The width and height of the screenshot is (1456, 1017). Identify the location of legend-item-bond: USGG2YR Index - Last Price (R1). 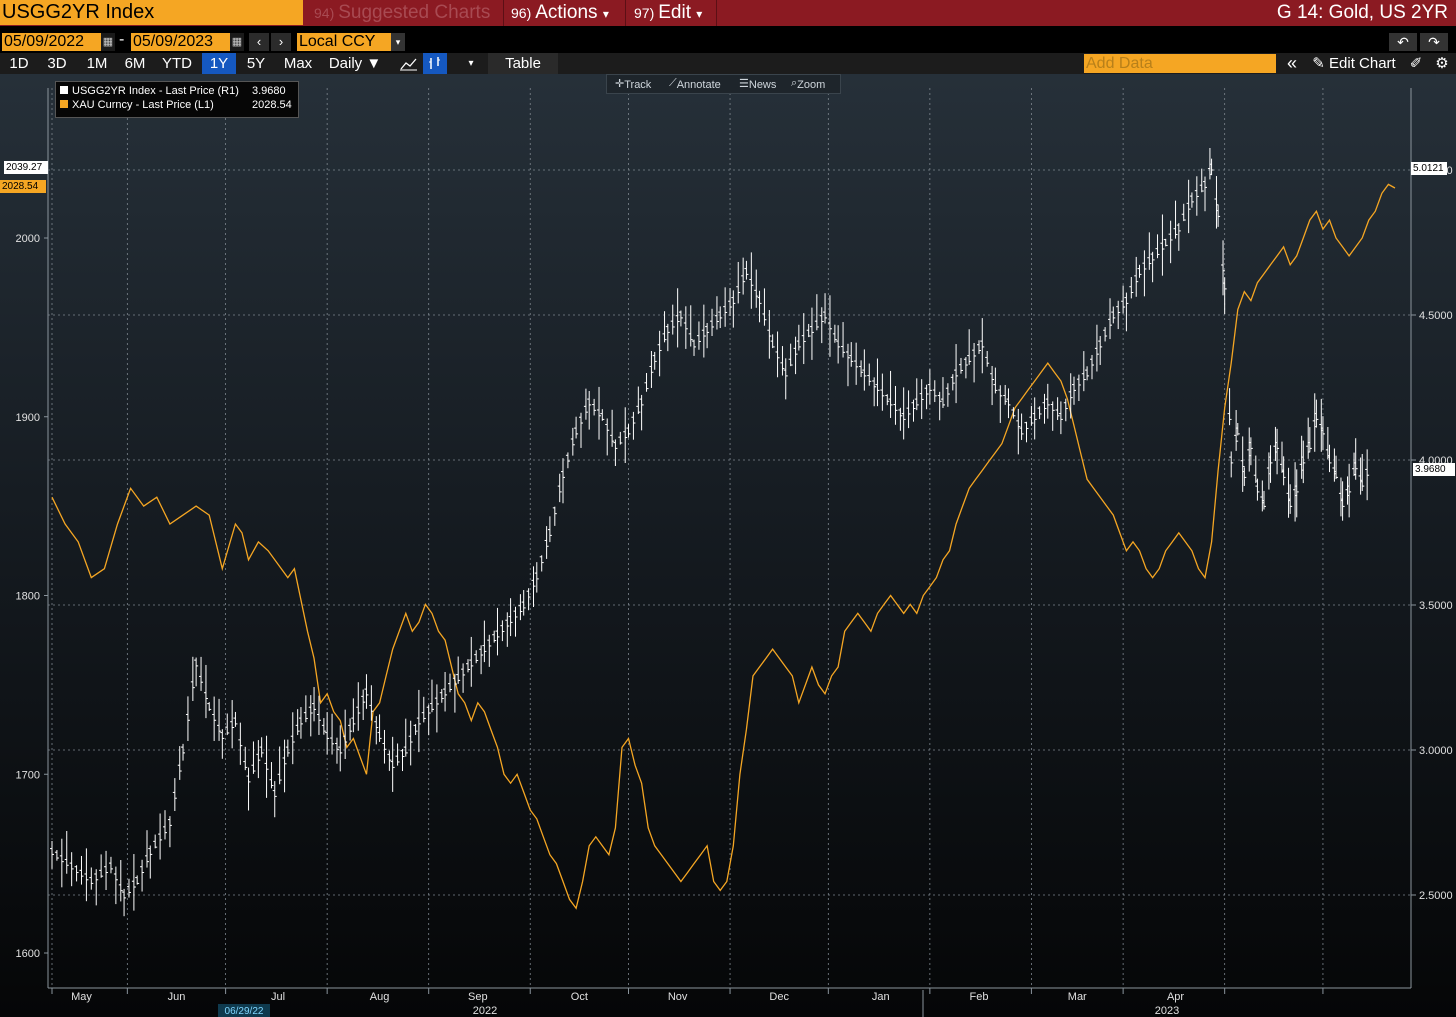
(149, 91).